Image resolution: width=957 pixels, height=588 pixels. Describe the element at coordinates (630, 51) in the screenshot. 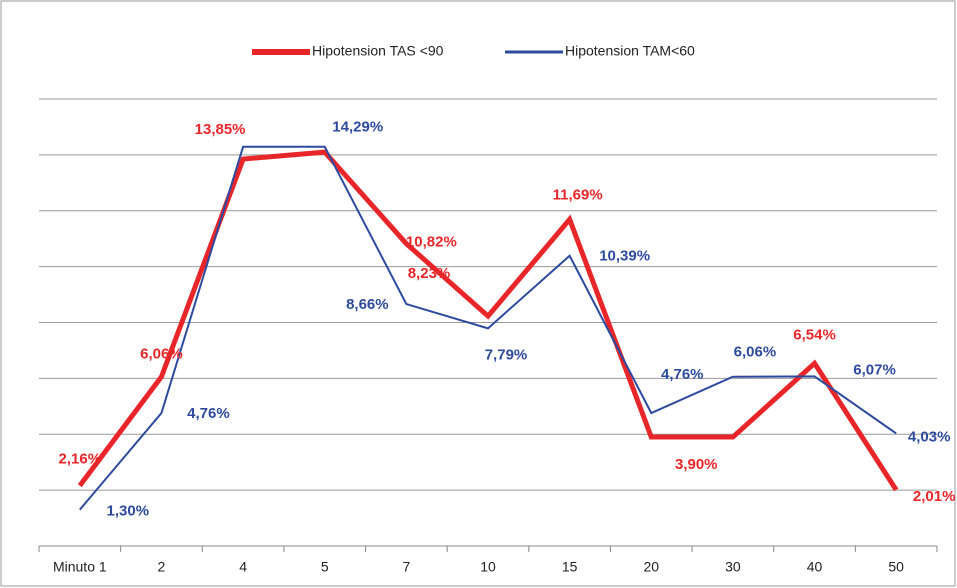

I see `legend-label: Hipotension TAM<60` at that location.